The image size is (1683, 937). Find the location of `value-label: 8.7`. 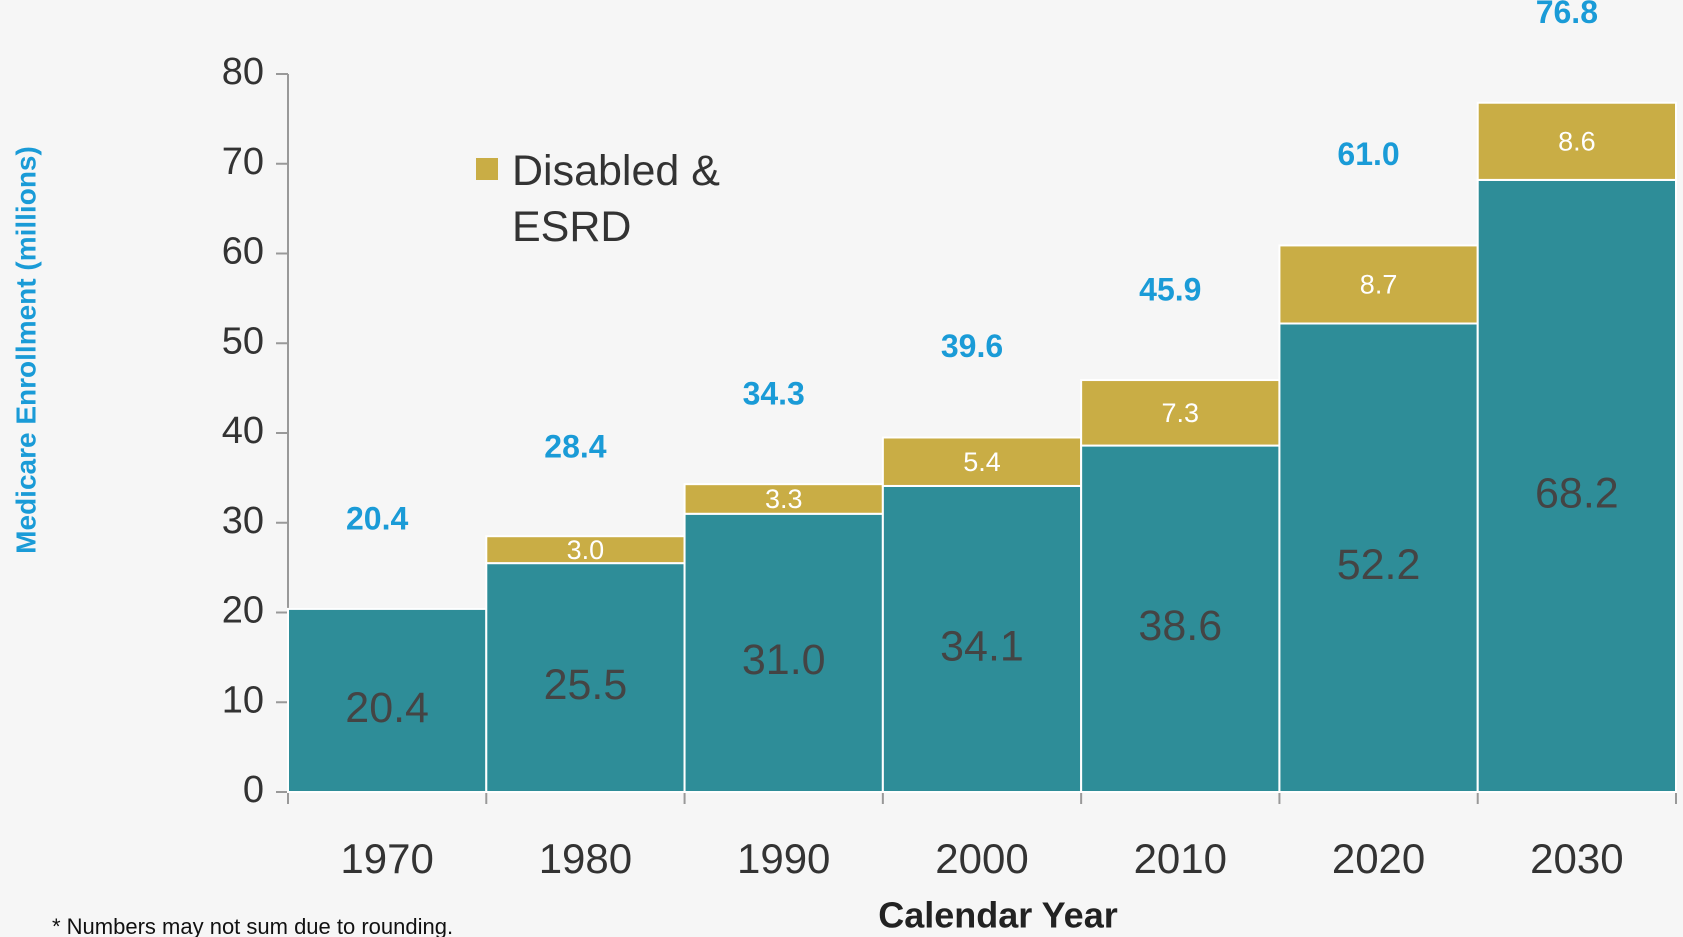

value-label: 8.7 is located at coordinates (1379, 285).